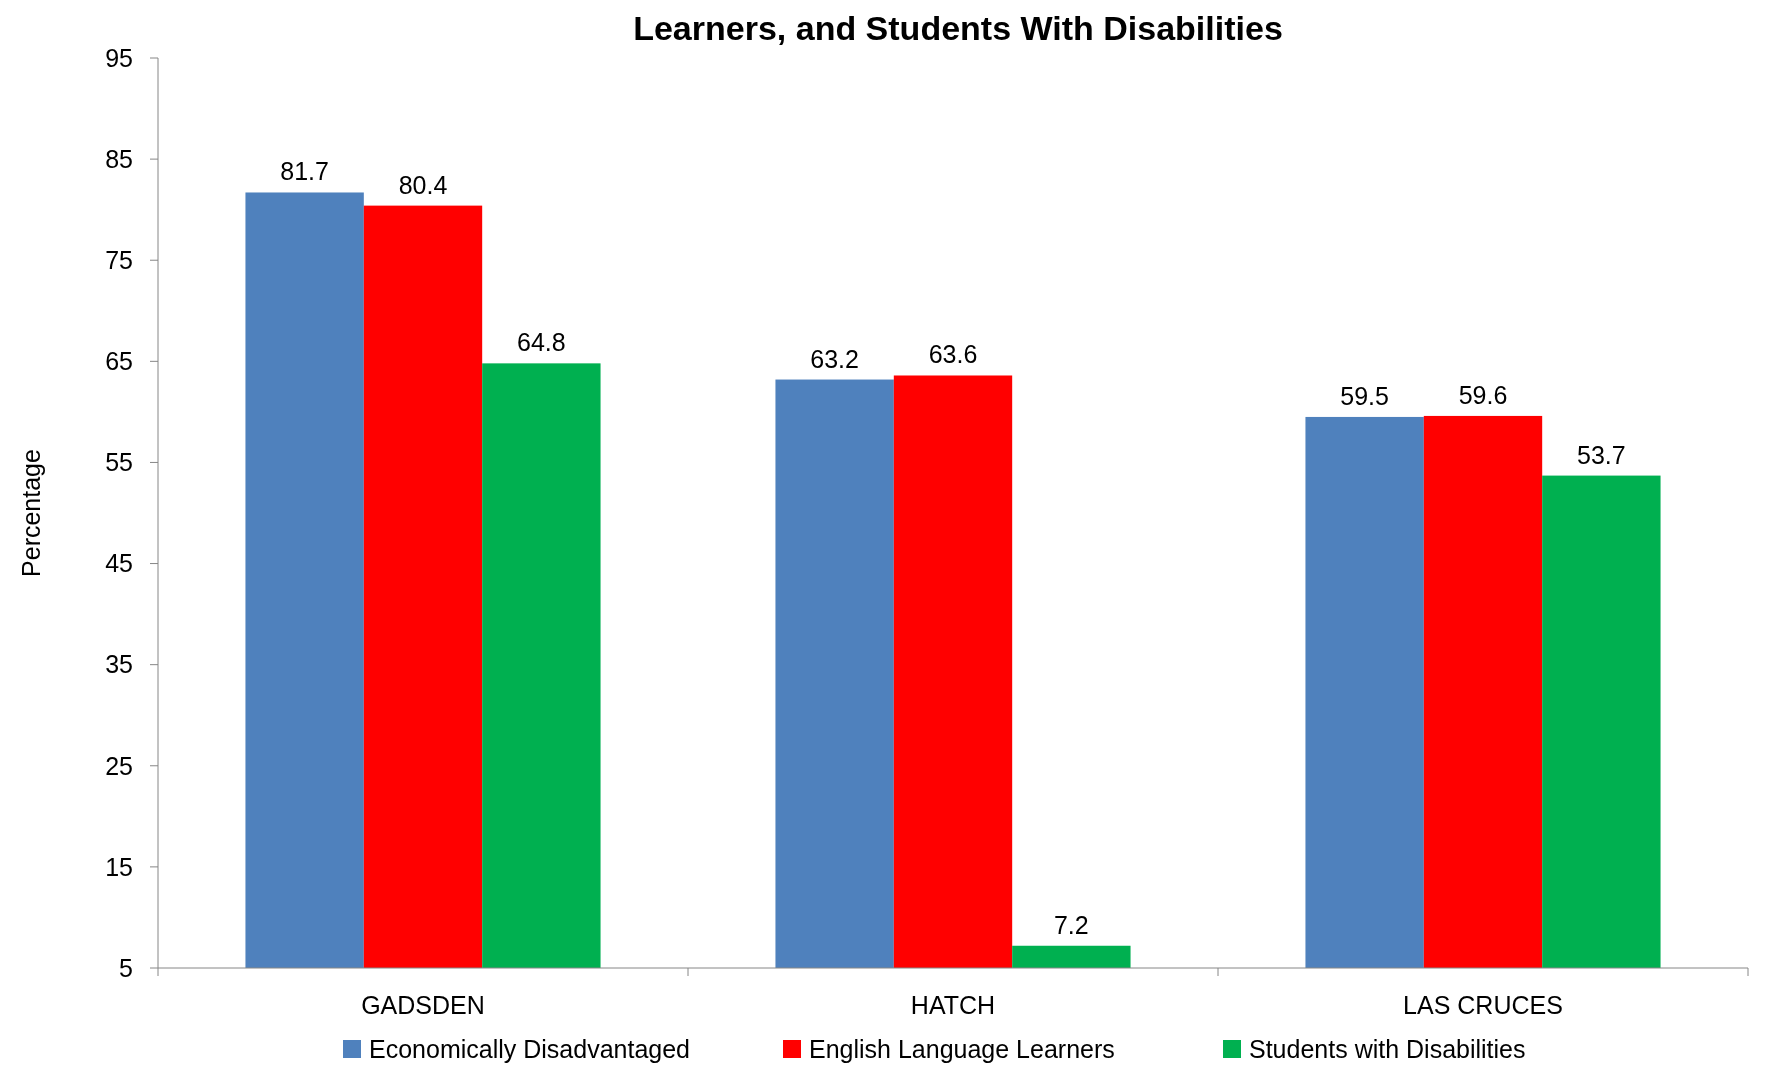 The width and height of the screenshot is (1767, 1092). What do you see at coordinates (962, 1048) in the screenshot?
I see `legend-label: English Language Learners` at bounding box center [962, 1048].